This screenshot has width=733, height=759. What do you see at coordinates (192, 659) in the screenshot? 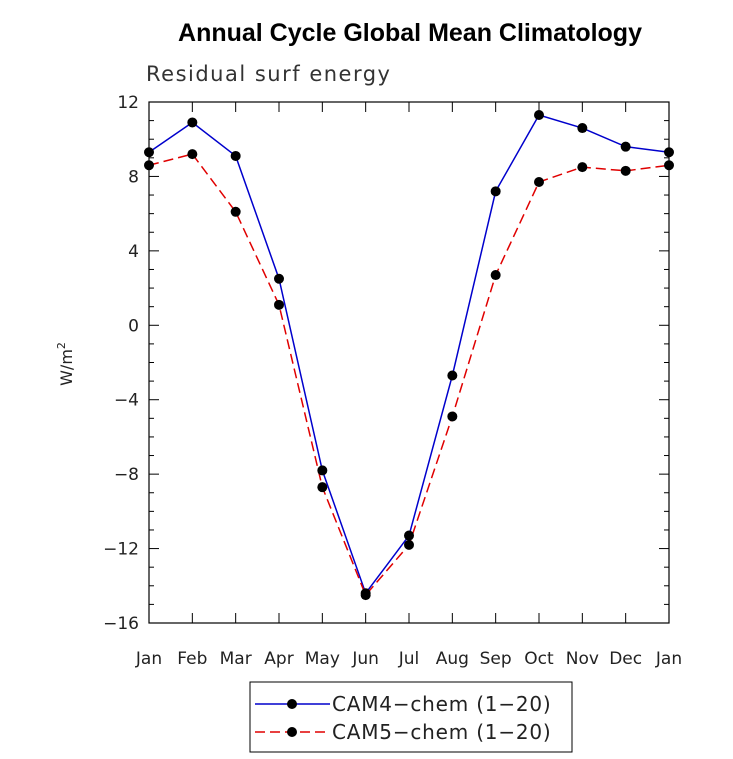
I see `x-tick-label: Feb` at bounding box center [192, 659].